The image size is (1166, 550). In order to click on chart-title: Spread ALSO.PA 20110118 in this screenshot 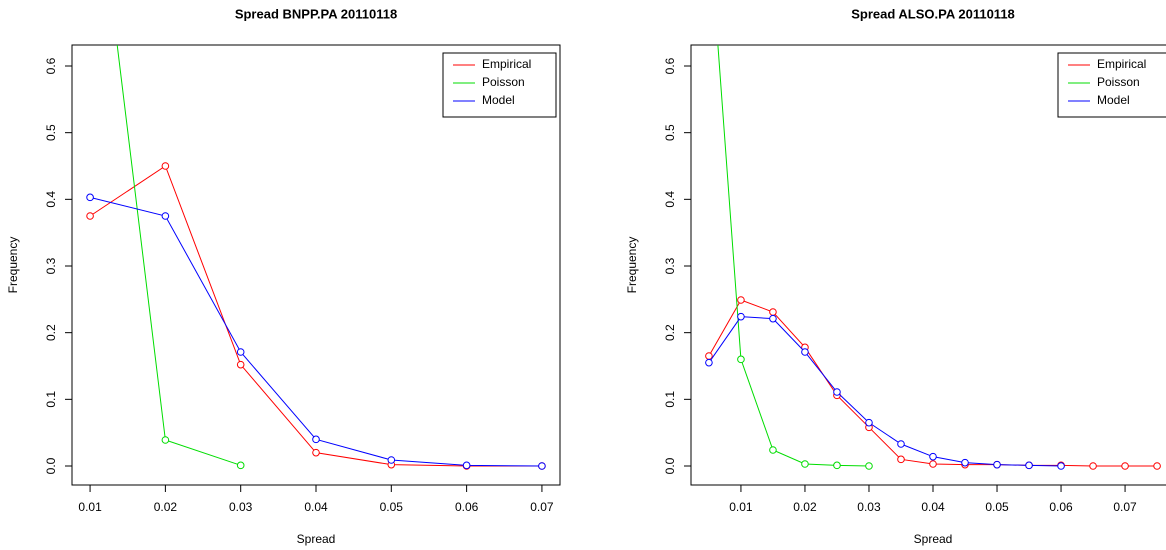, I will do `click(933, 13)`.